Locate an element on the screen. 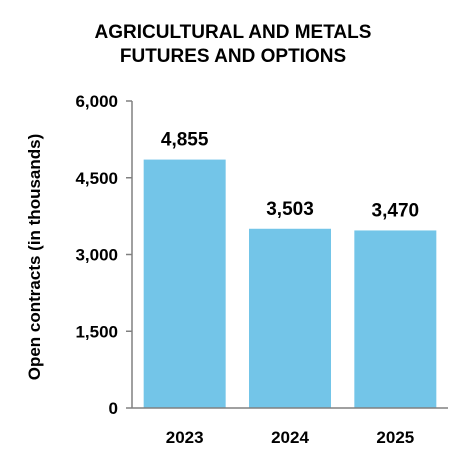 The width and height of the screenshot is (466, 466). chart-title-line-1: AGRICULTURAL AND METALS is located at coordinates (233, 32).